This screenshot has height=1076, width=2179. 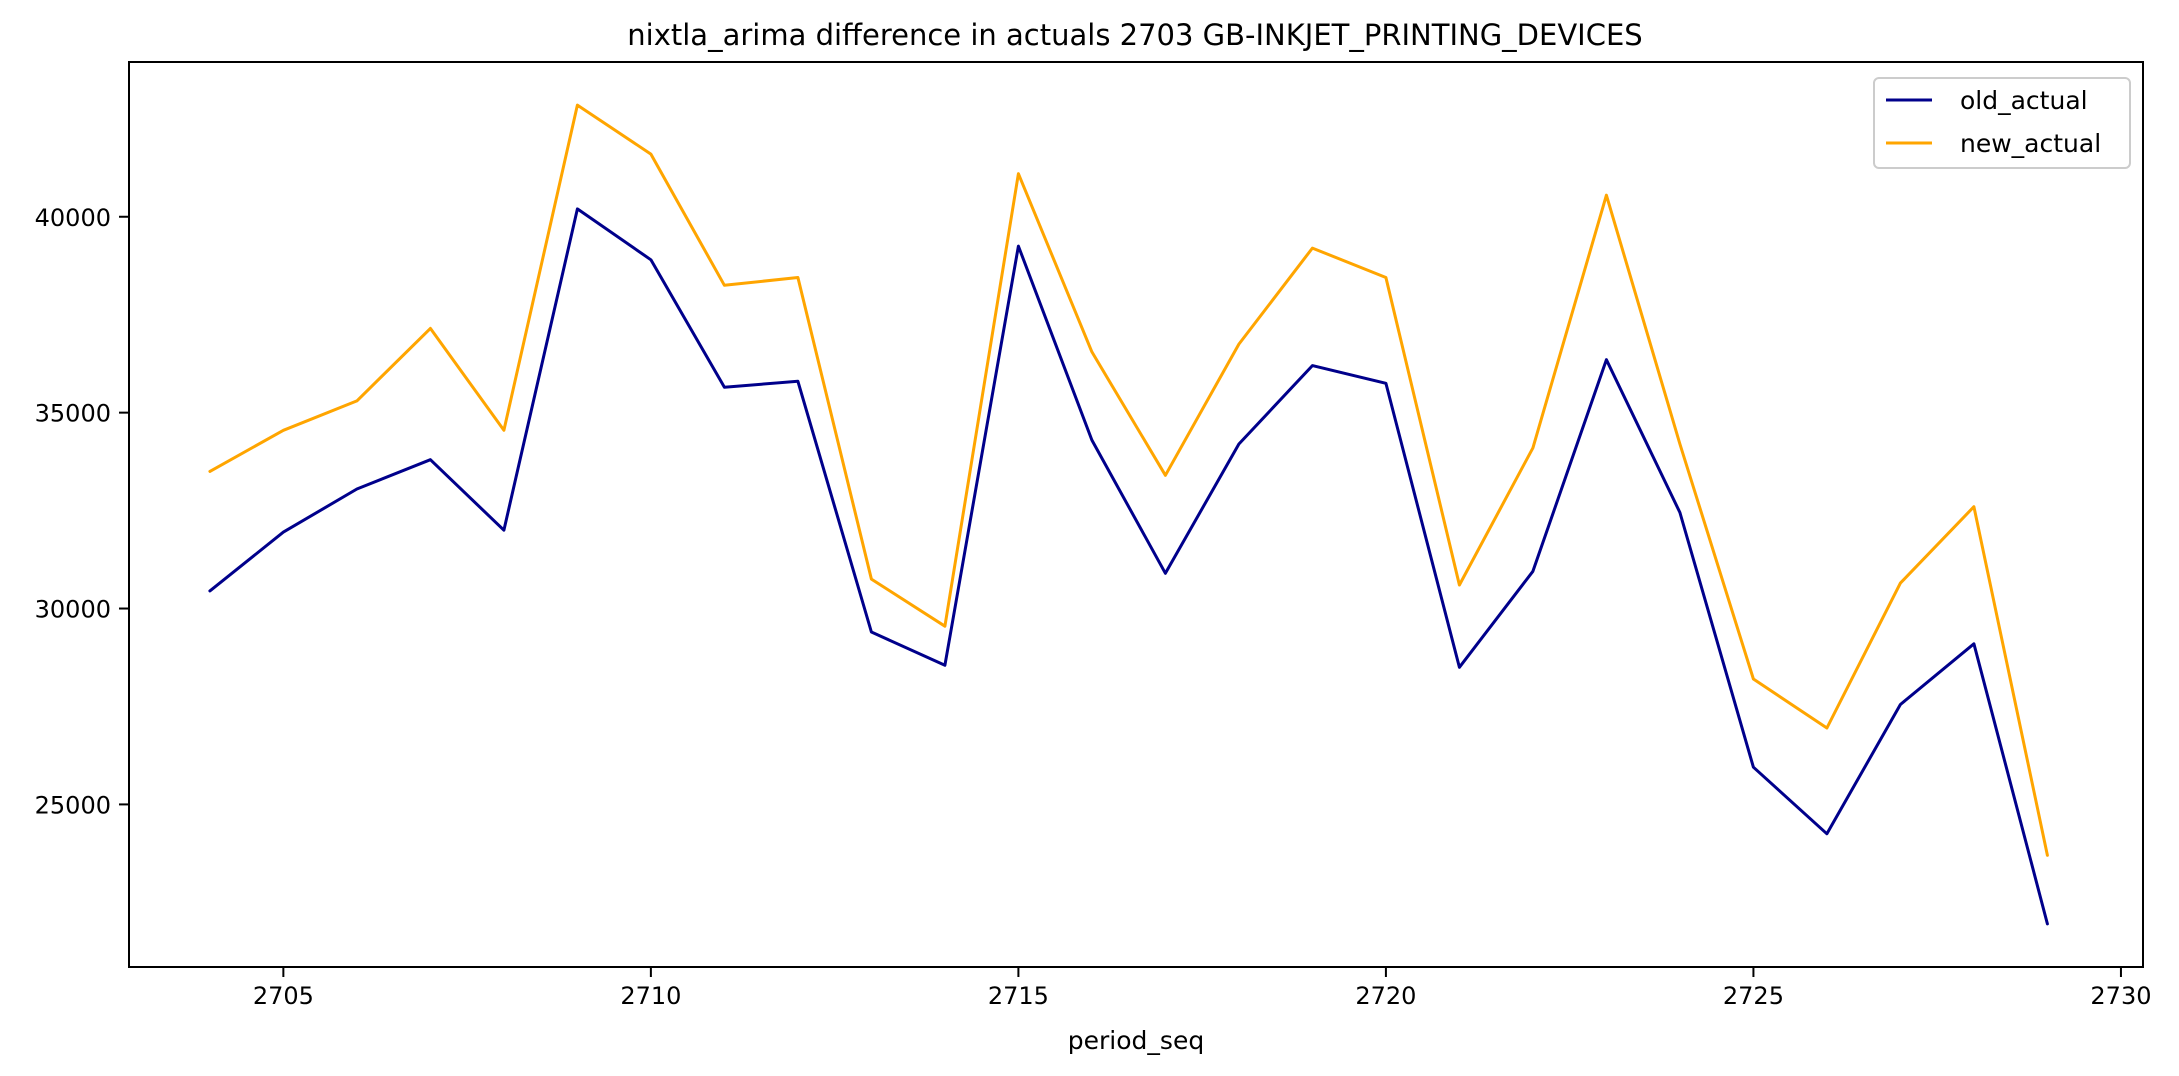 What do you see at coordinates (1018, 996) in the screenshot?
I see `x-tick-label: 2715` at bounding box center [1018, 996].